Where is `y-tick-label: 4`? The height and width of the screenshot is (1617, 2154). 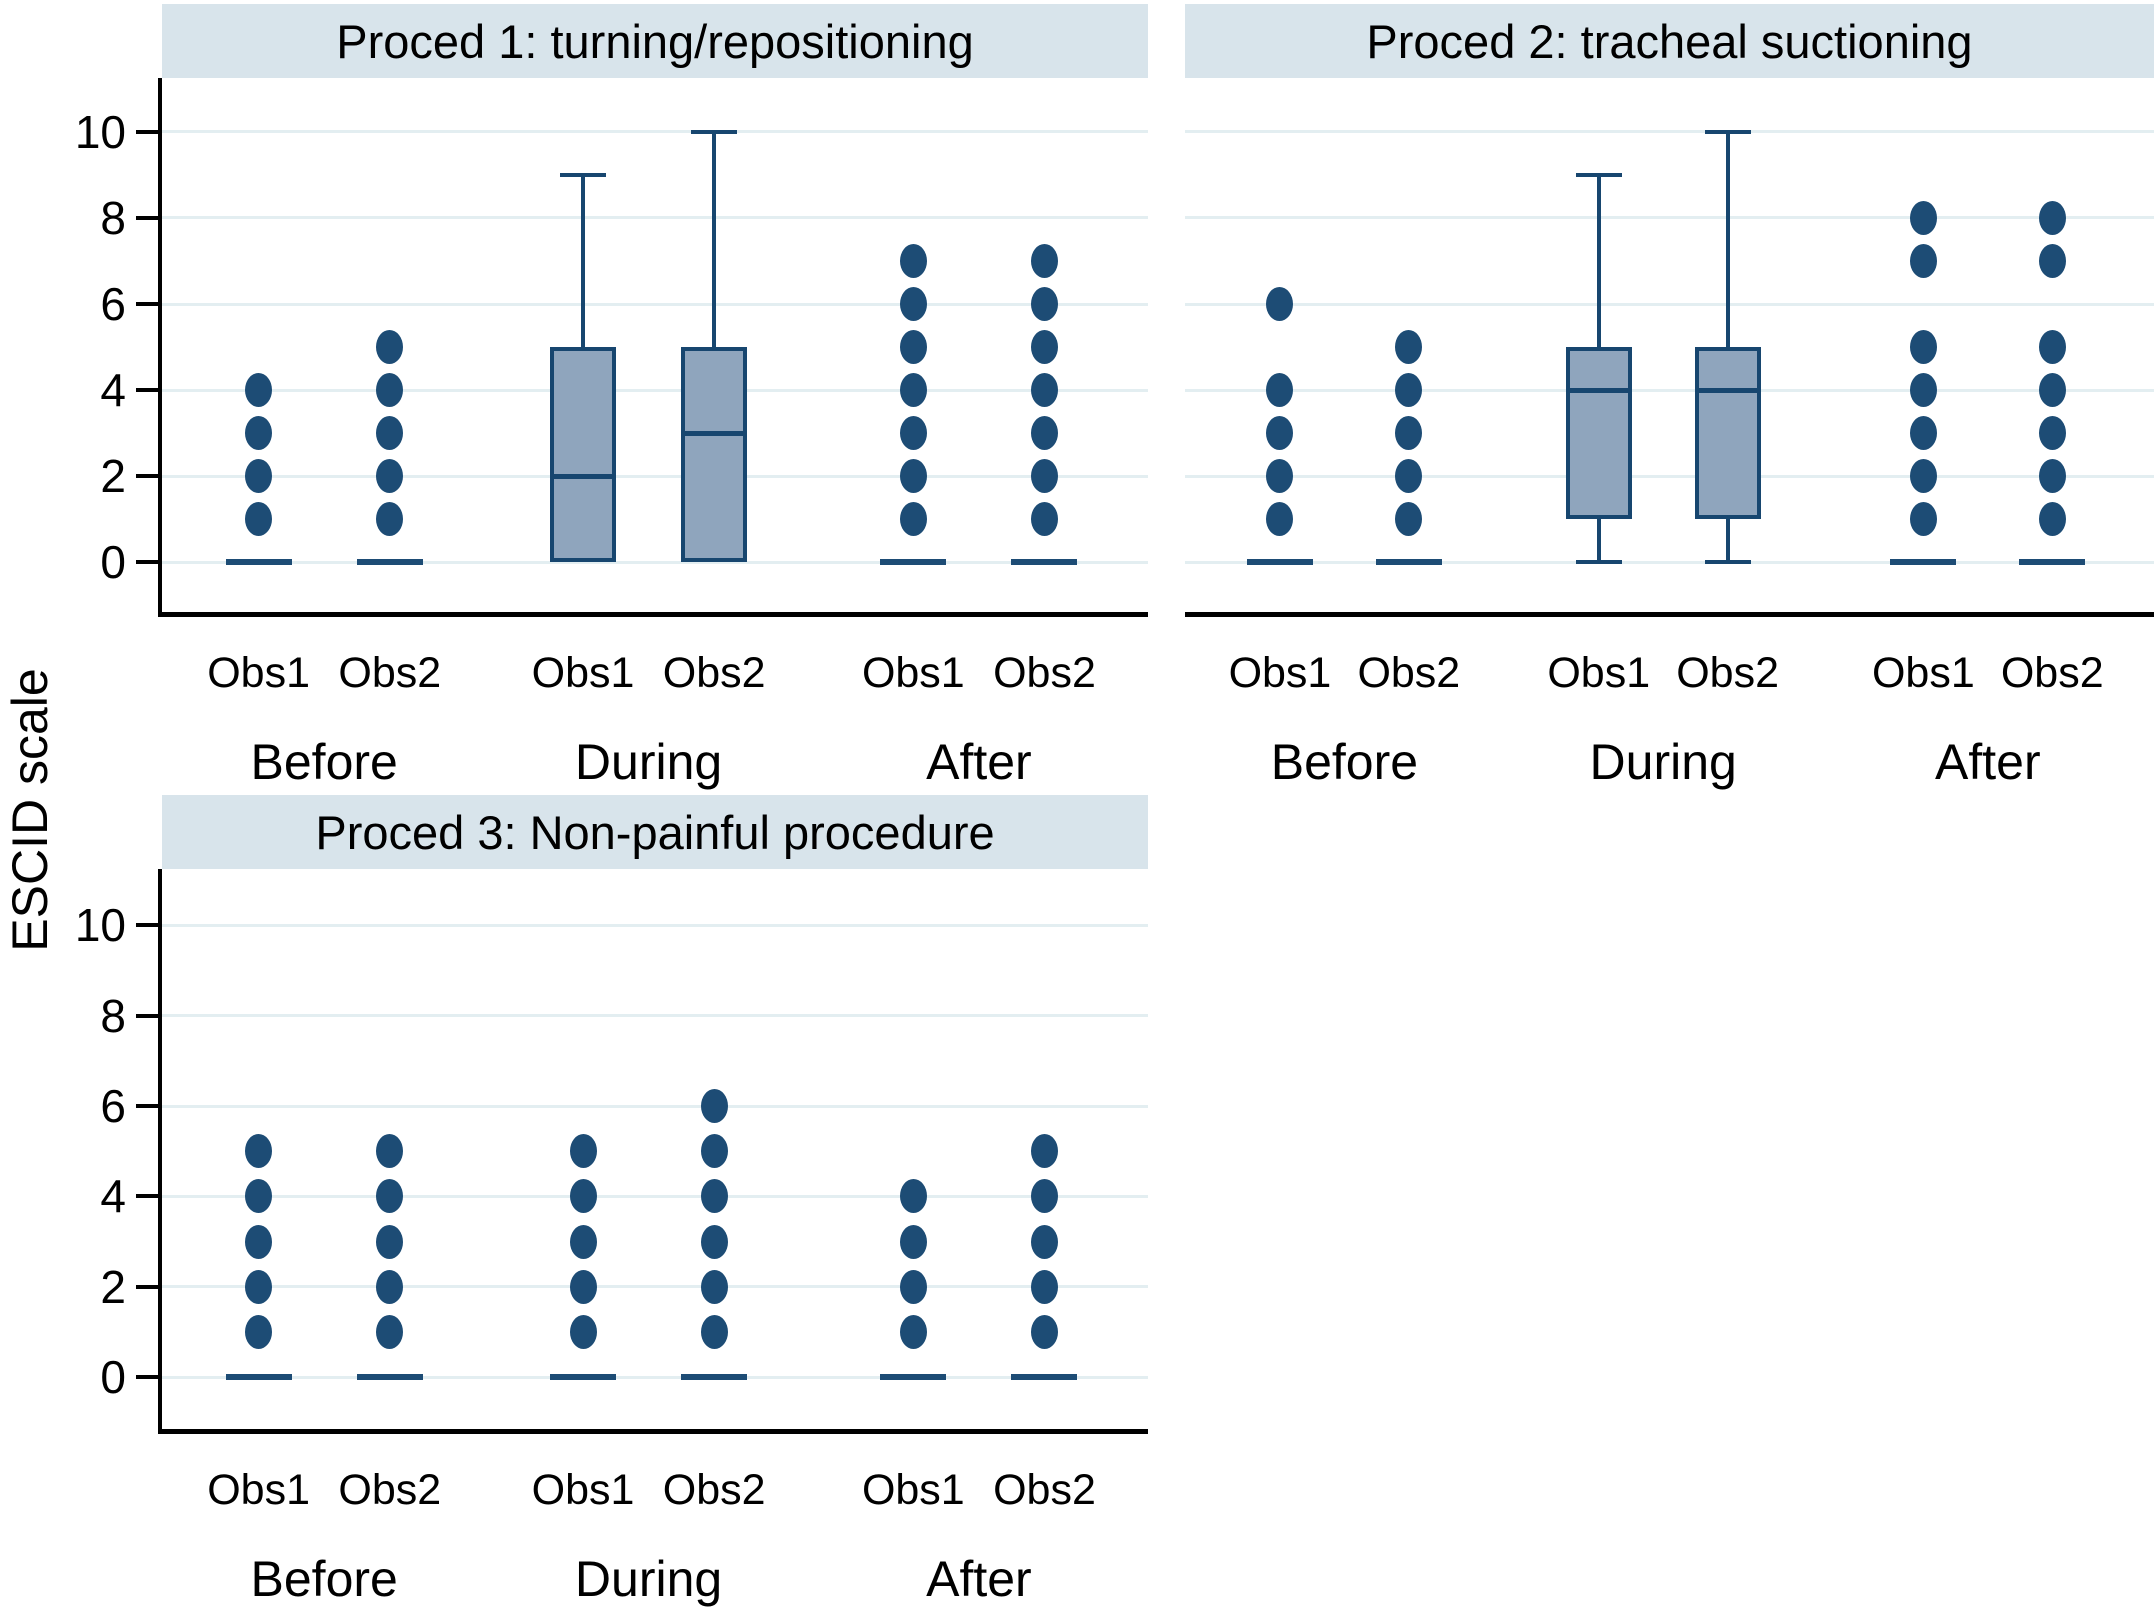
y-tick-label: 4 is located at coordinates (113, 1196).